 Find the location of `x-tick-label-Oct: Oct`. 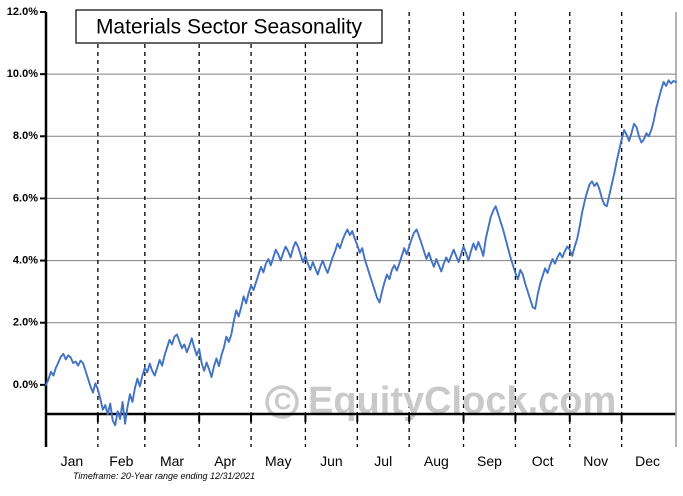

x-tick-label-Oct: Oct is located at coordinates (543, 461).